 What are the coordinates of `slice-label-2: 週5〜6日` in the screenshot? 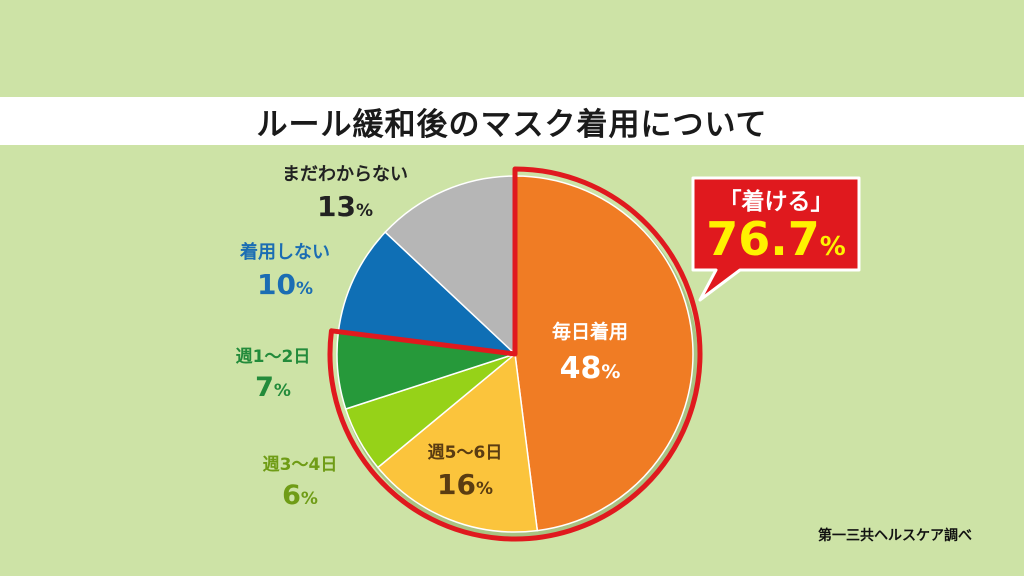 It's located at (465, 453).